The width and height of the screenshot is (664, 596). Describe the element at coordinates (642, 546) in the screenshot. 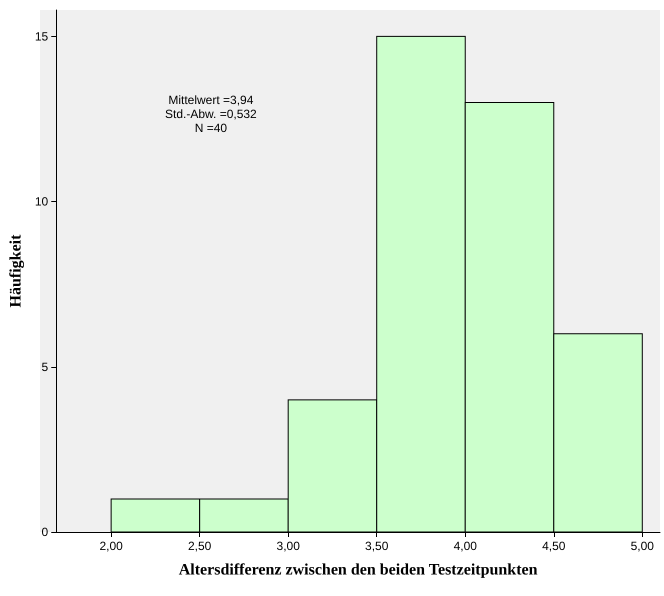

I see `x-tick-label: 5,00` at that location.